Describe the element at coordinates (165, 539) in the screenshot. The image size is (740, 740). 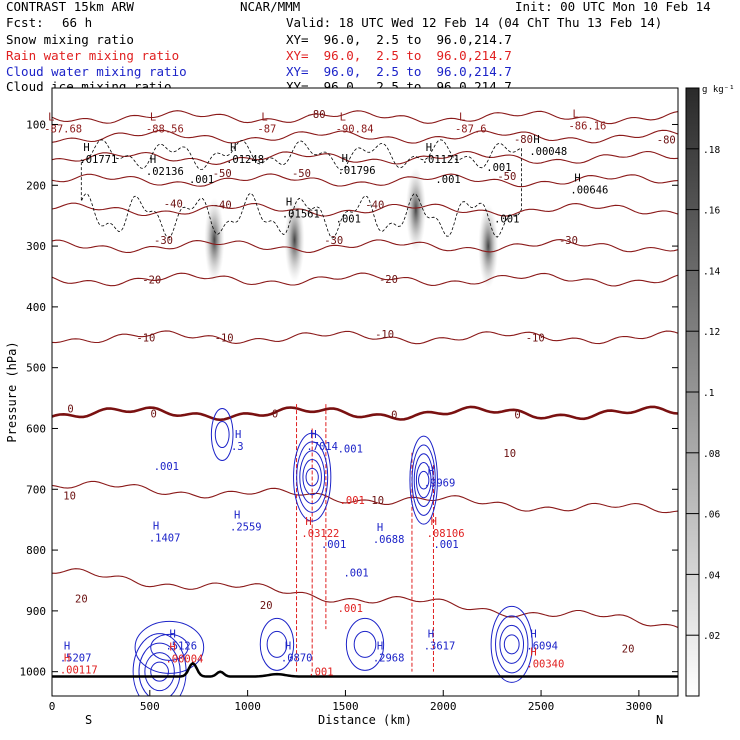
I see `svg-text: .1407` at that location.